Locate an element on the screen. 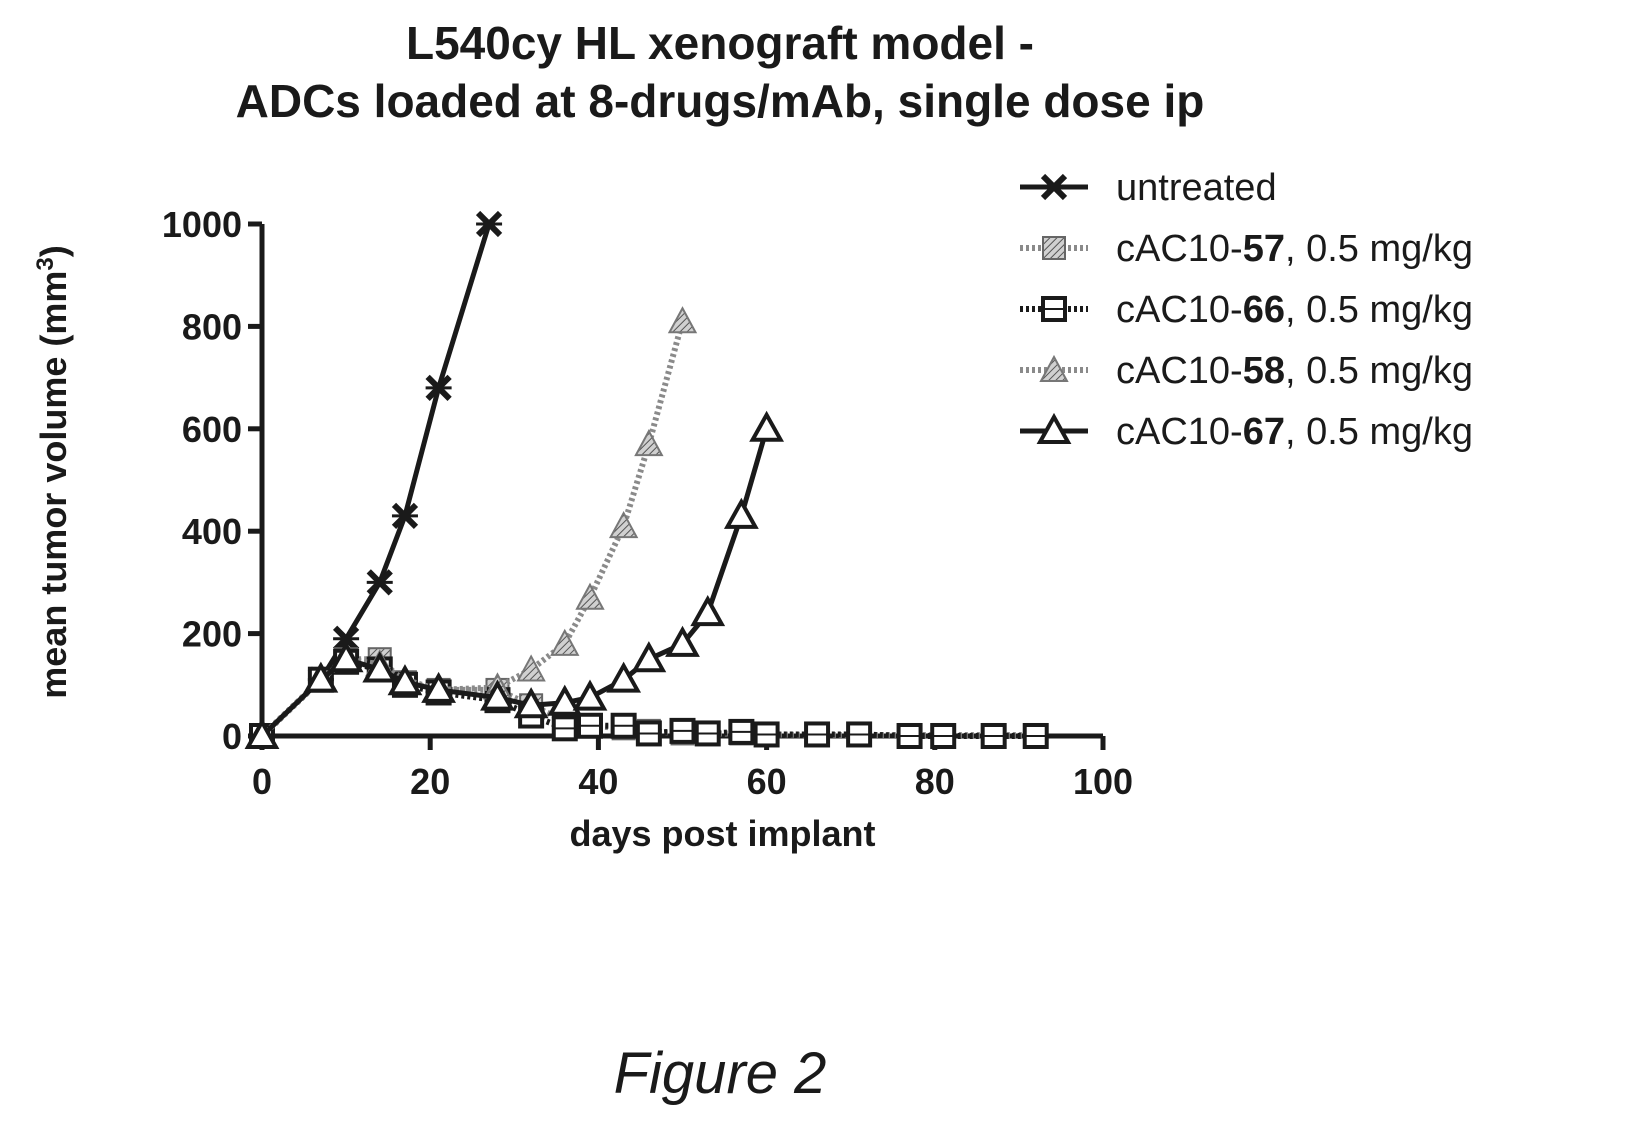 The width and height of the screenshot is (1648, 1137). y-tick-label: 400 is located at coordinates (212, 531).